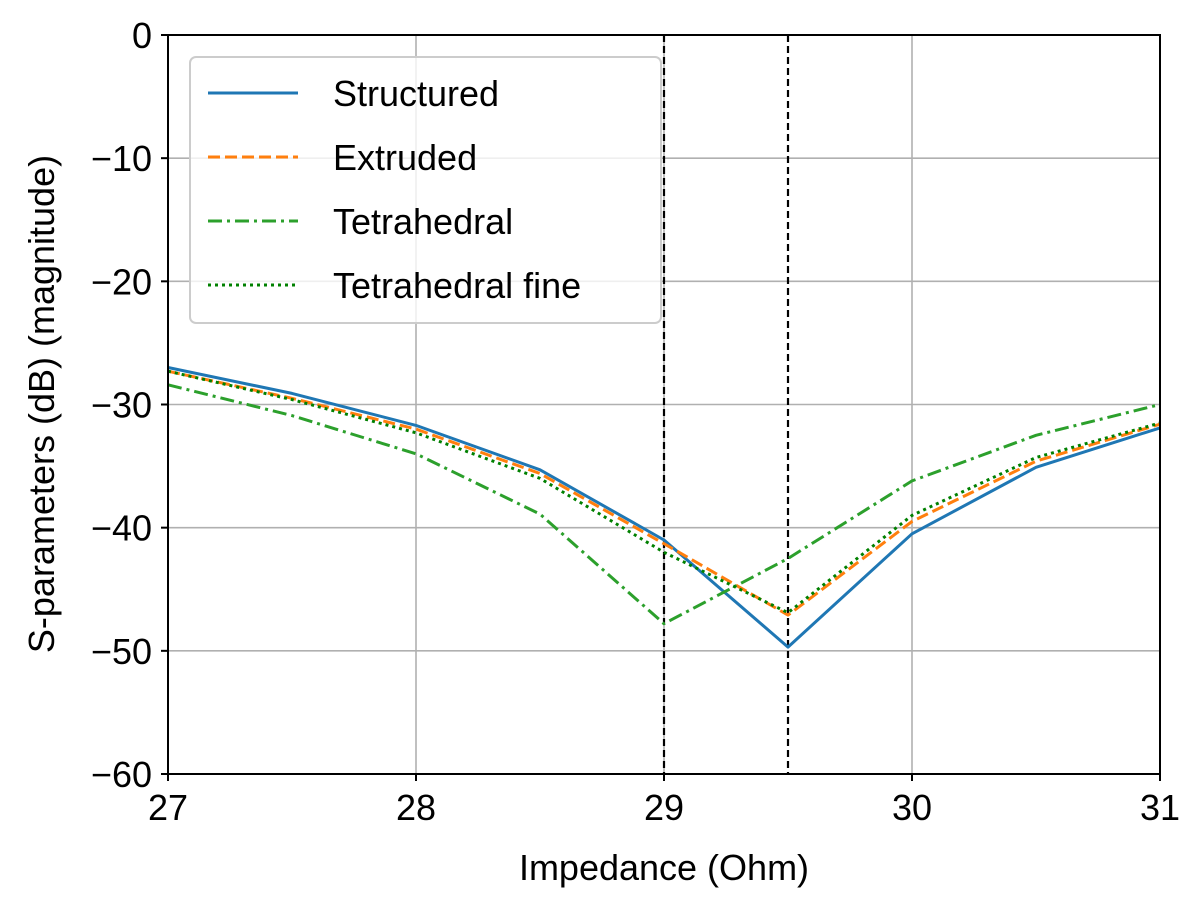  Describe the element at coordinates (121, 528) in the screenshot. I see `y-tick-label: −40` at that location.